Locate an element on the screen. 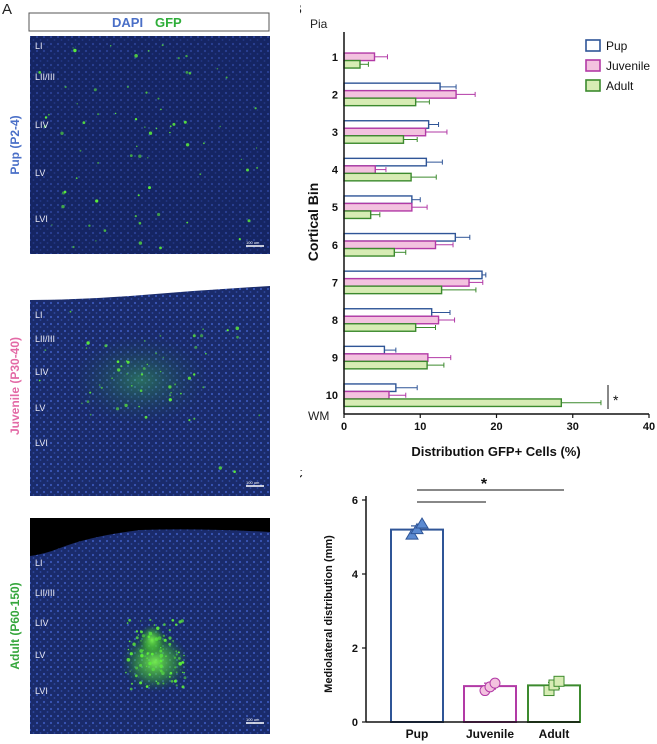 The image size is (657, 744). layer-label: LV is located at coordinates (40, 408).